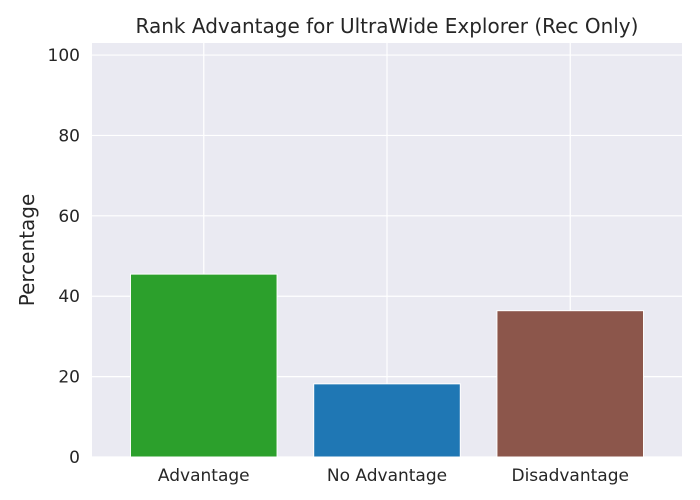 Image resolution: width=700 pixels, height=500 pixels. I want to click on y-tick-label: 20, so click(69, 378).